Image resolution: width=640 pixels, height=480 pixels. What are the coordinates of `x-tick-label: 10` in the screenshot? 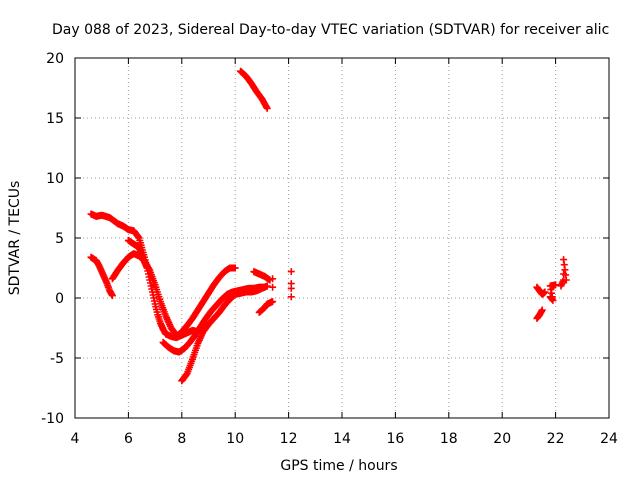 It's located at (235, 439).